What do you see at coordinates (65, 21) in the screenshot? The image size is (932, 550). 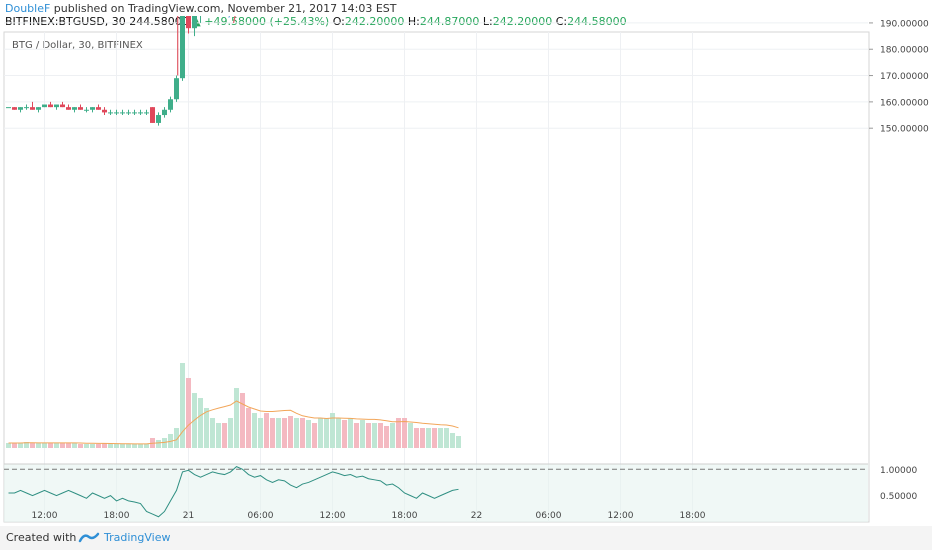 I see `symbol: BITFINEX:BTGUSD, 30` at bounding box center [65, 21].